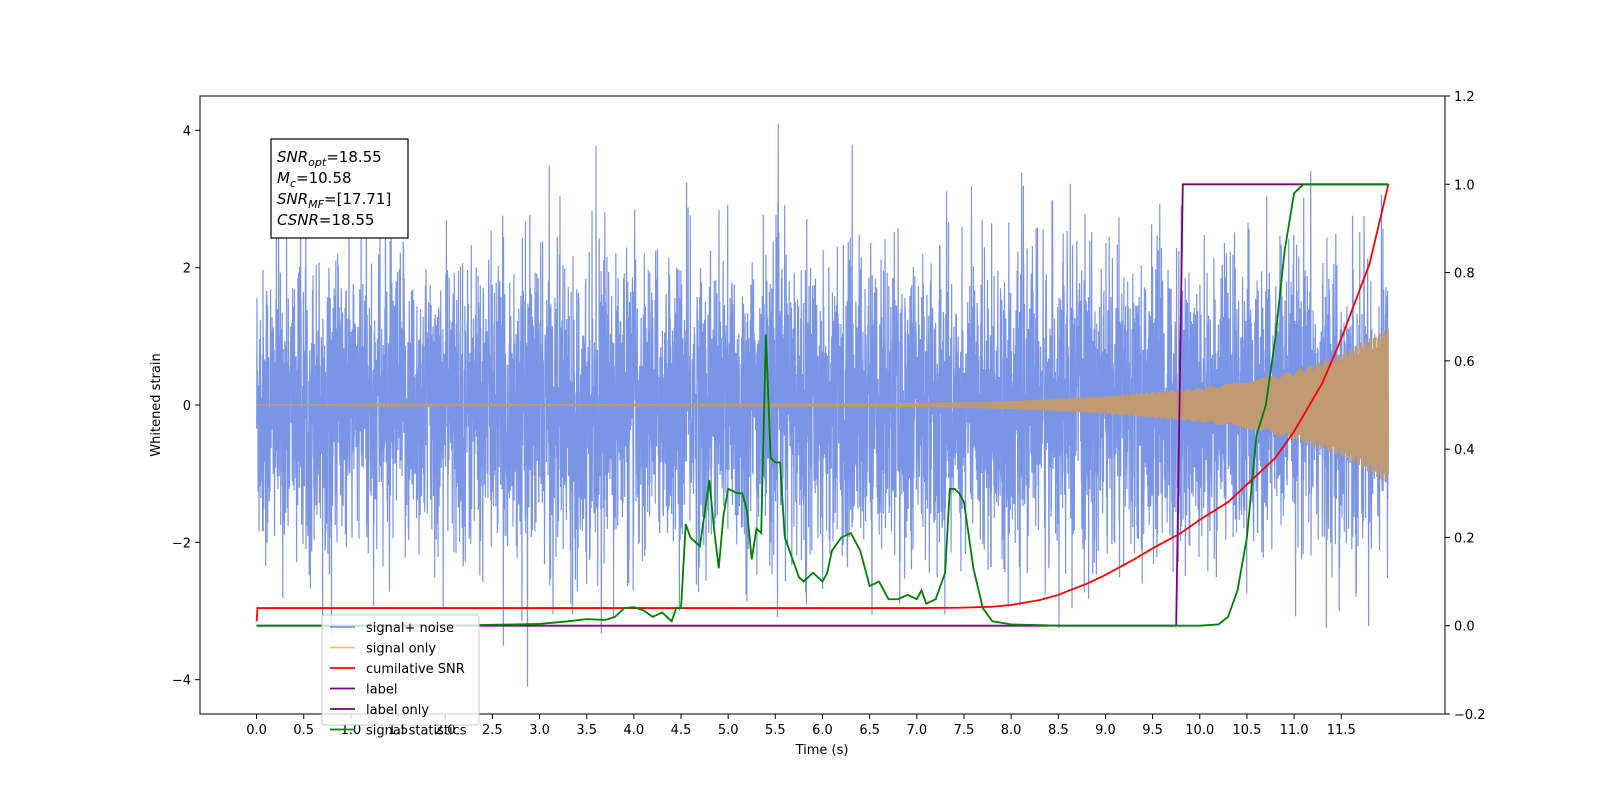 The width and height of the screenshot is (1600, 800). Describe the element at coordinates (1464, 97) in the screenshot. I see `y2-tick-label: 1.2` at that location.